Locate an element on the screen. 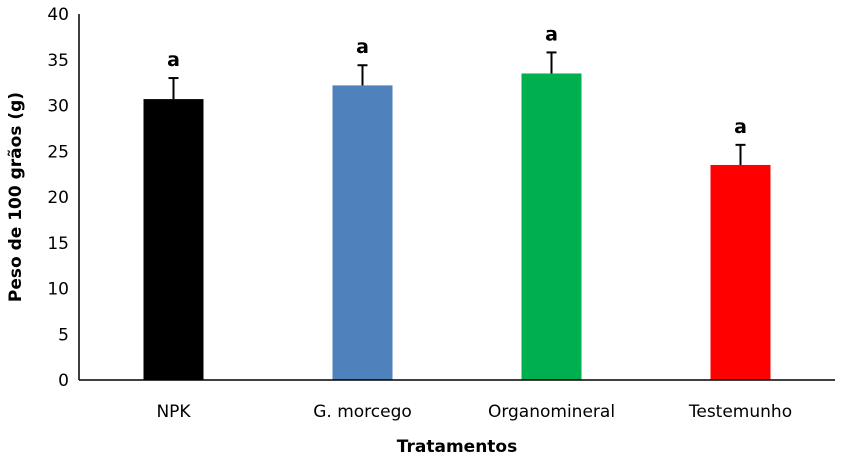  y-axis-title: Peso de 100 grãos (g) is located at coordinates (16, 197).